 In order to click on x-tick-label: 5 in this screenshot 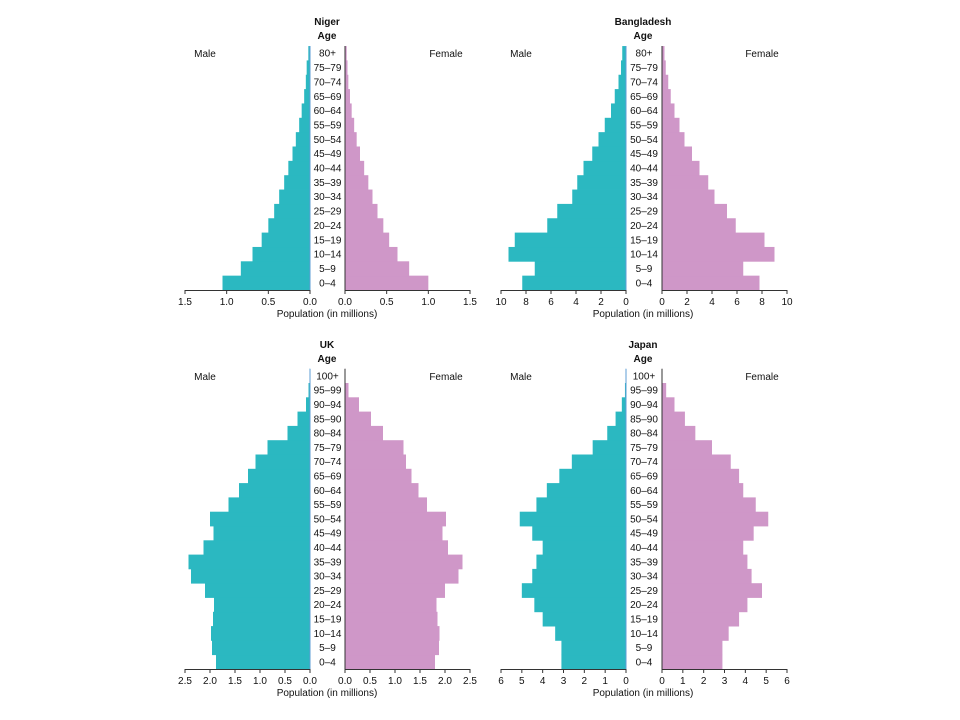, I will do `click(766, 681)`.